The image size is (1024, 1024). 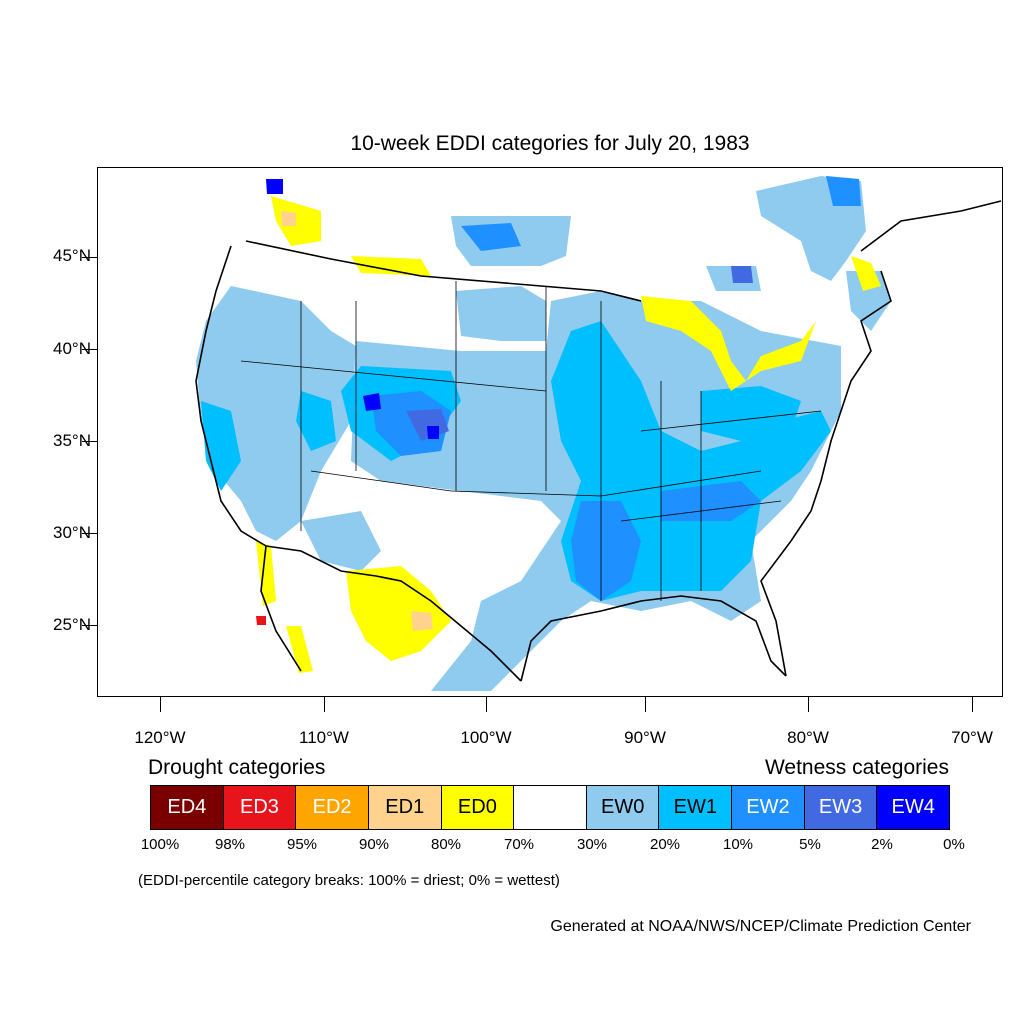 I want to click on lon-label-120: 120°W, so click(x=160, y=737).